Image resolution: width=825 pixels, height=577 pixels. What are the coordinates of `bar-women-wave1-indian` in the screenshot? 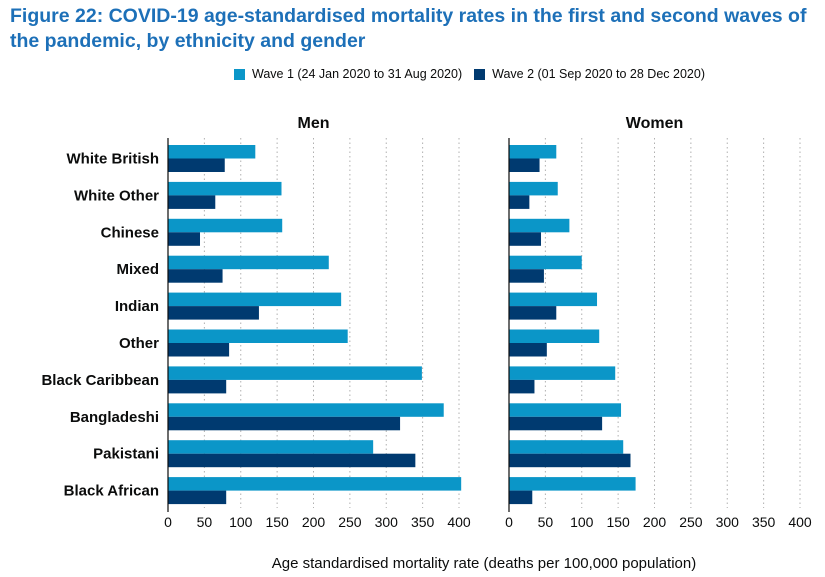 It's located at (553, 299).